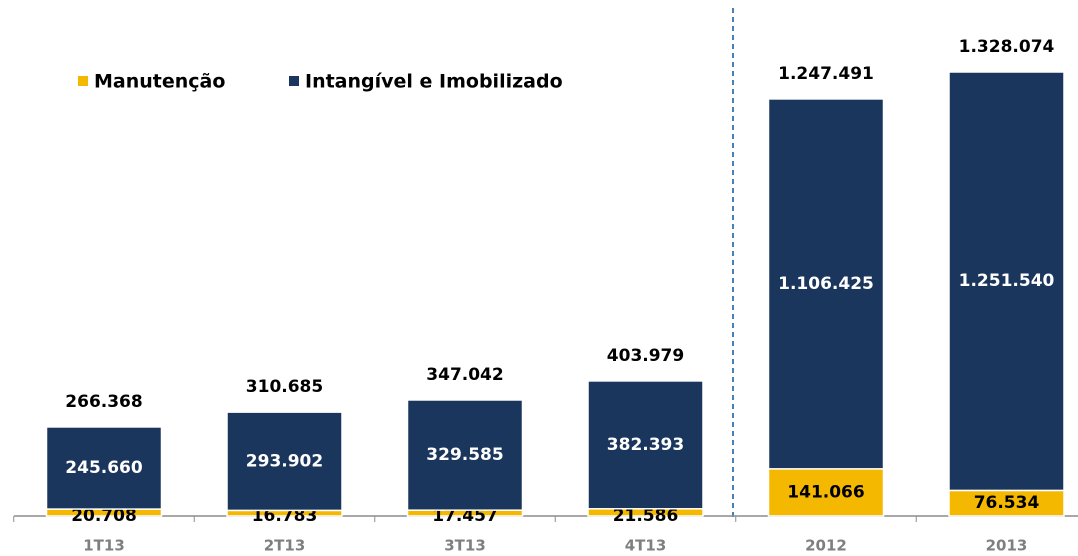 Image resolution: width=1078 pixels, height=556 pixels. Describe the element at coordinates (464, 375) in the screenshot. I see `total-label: 347.042` at that location.